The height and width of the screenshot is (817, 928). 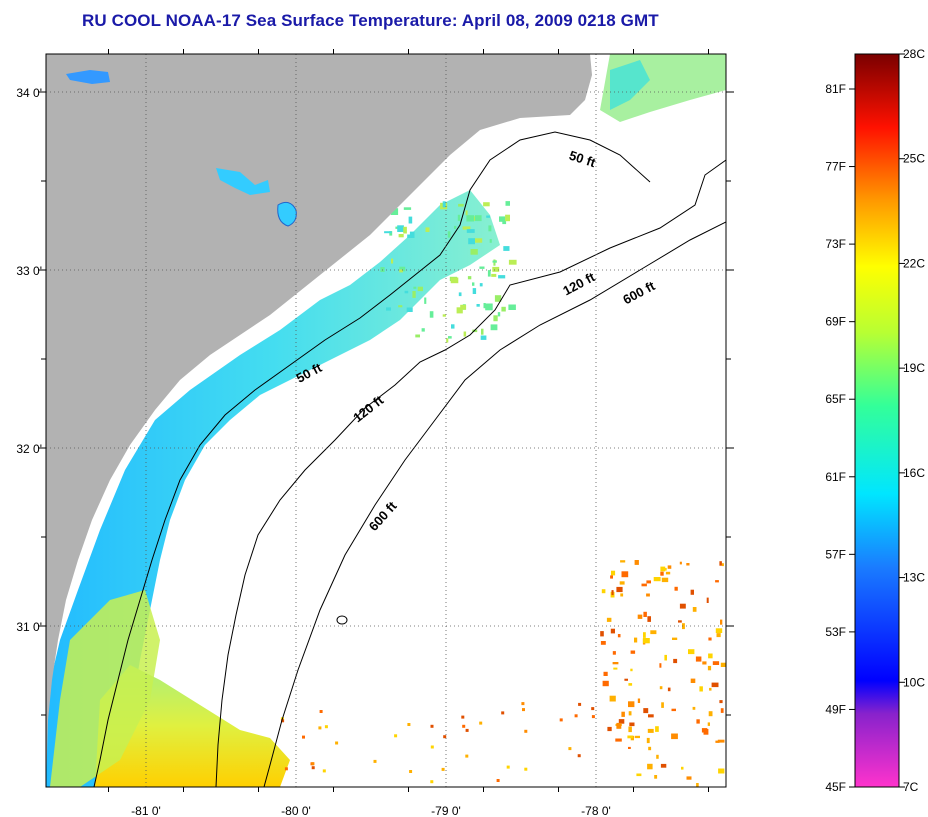 What do you see at coordinates (835, 399) in the screenshot?
I see `colorbar-f-label: 65F` at bounding box center [835, 399].